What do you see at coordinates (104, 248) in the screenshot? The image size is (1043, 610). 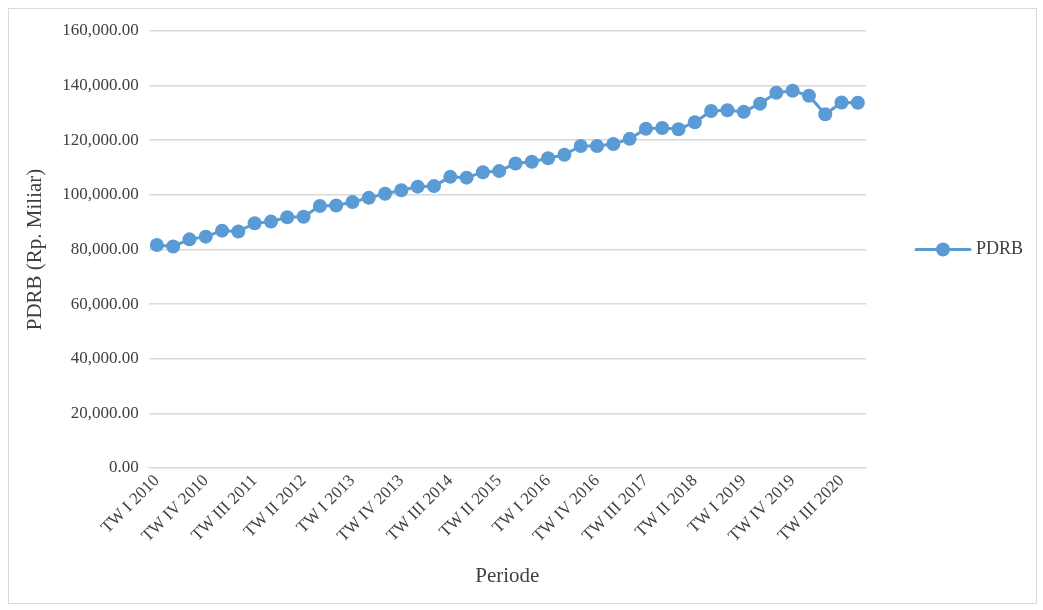 I see `y-tick-label: 80,000.00` at bounding box center [104, 248].